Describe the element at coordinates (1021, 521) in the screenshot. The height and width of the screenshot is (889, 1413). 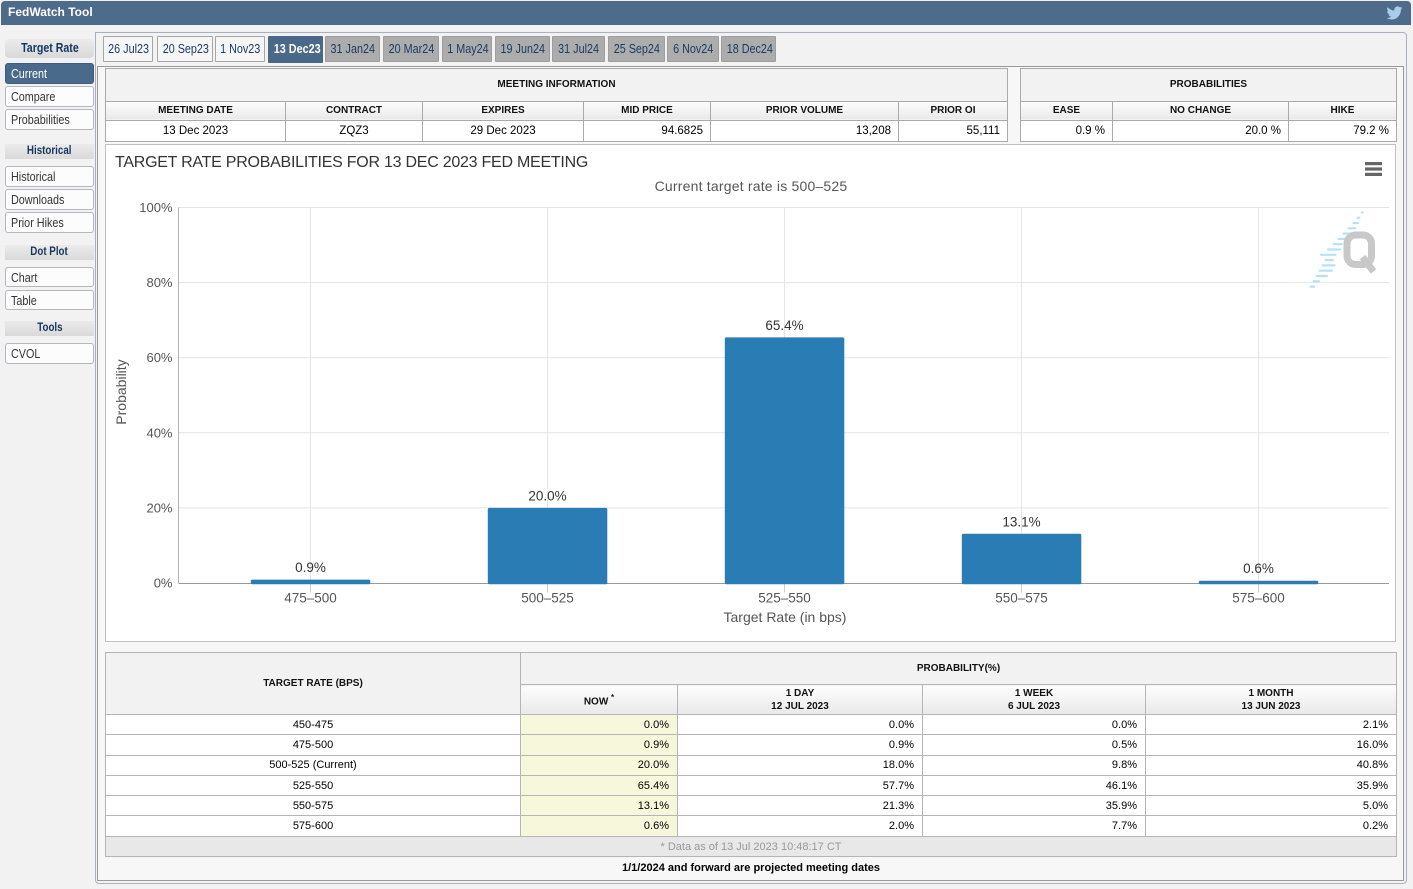
I see `svg-text: 13.1%` at that location.